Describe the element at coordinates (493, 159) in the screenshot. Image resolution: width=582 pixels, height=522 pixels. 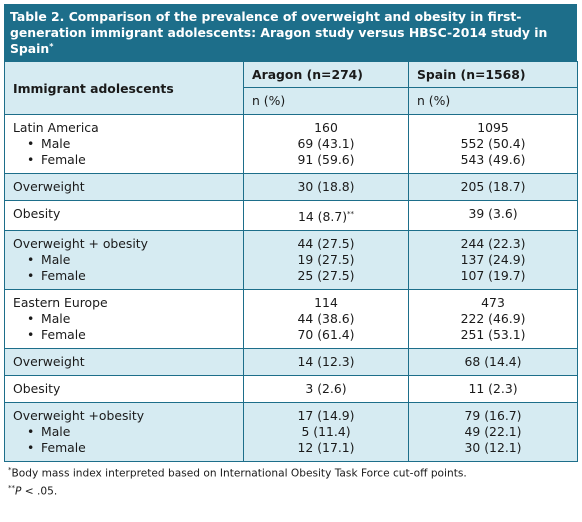
I see `value-spain: 543 (49.6)` at that location.